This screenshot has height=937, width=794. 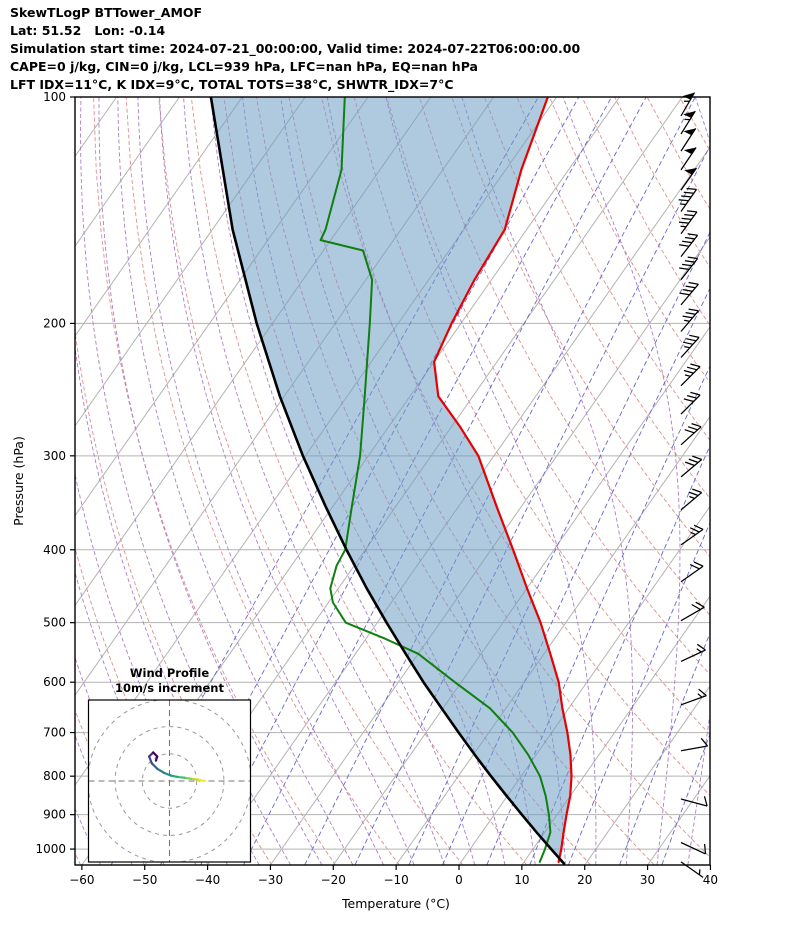 What do you see at coordinates (503, 480) in the screenshot?
I see `temperature-curve` at bounding box center [503, 480].